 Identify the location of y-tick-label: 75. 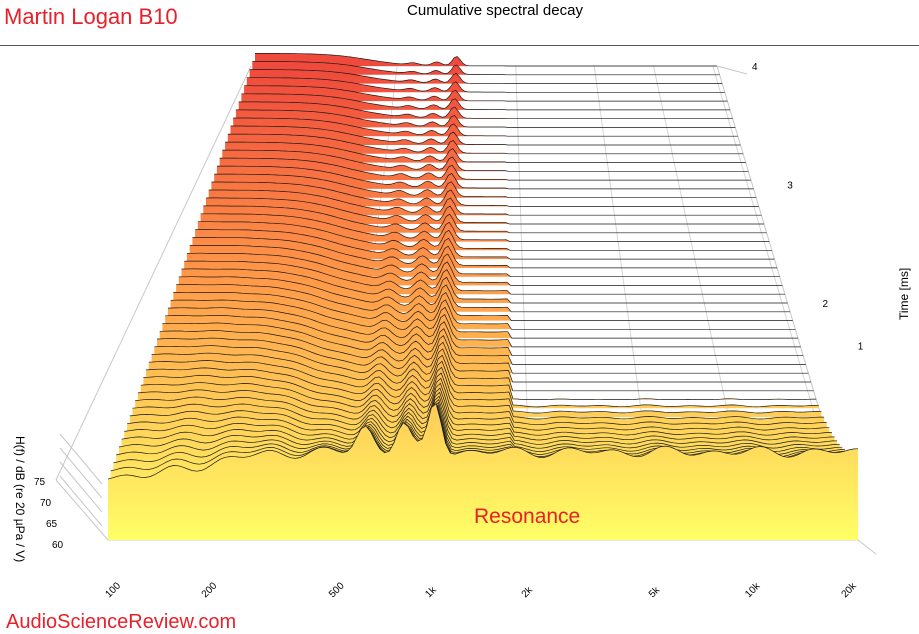
(40, 482).